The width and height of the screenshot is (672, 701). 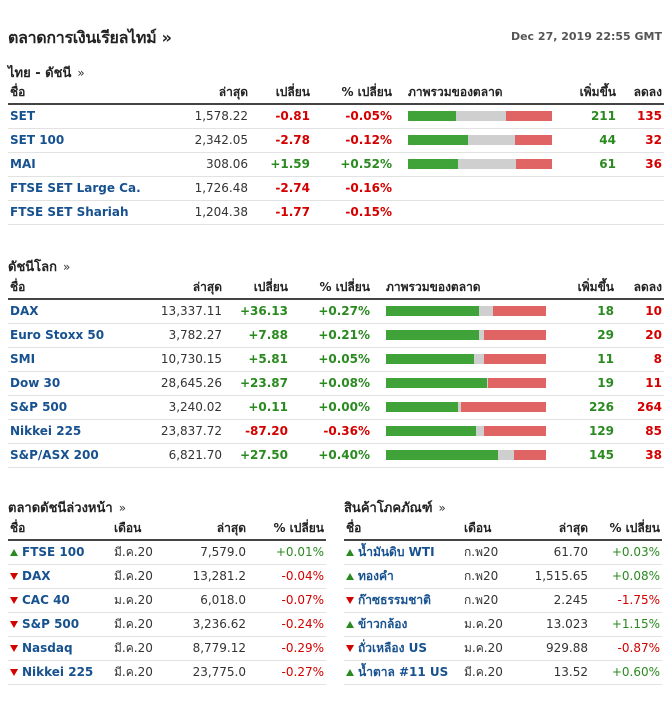 I want to click on quote-name-cell: Nikkei 225, so click(x=60, y=672).